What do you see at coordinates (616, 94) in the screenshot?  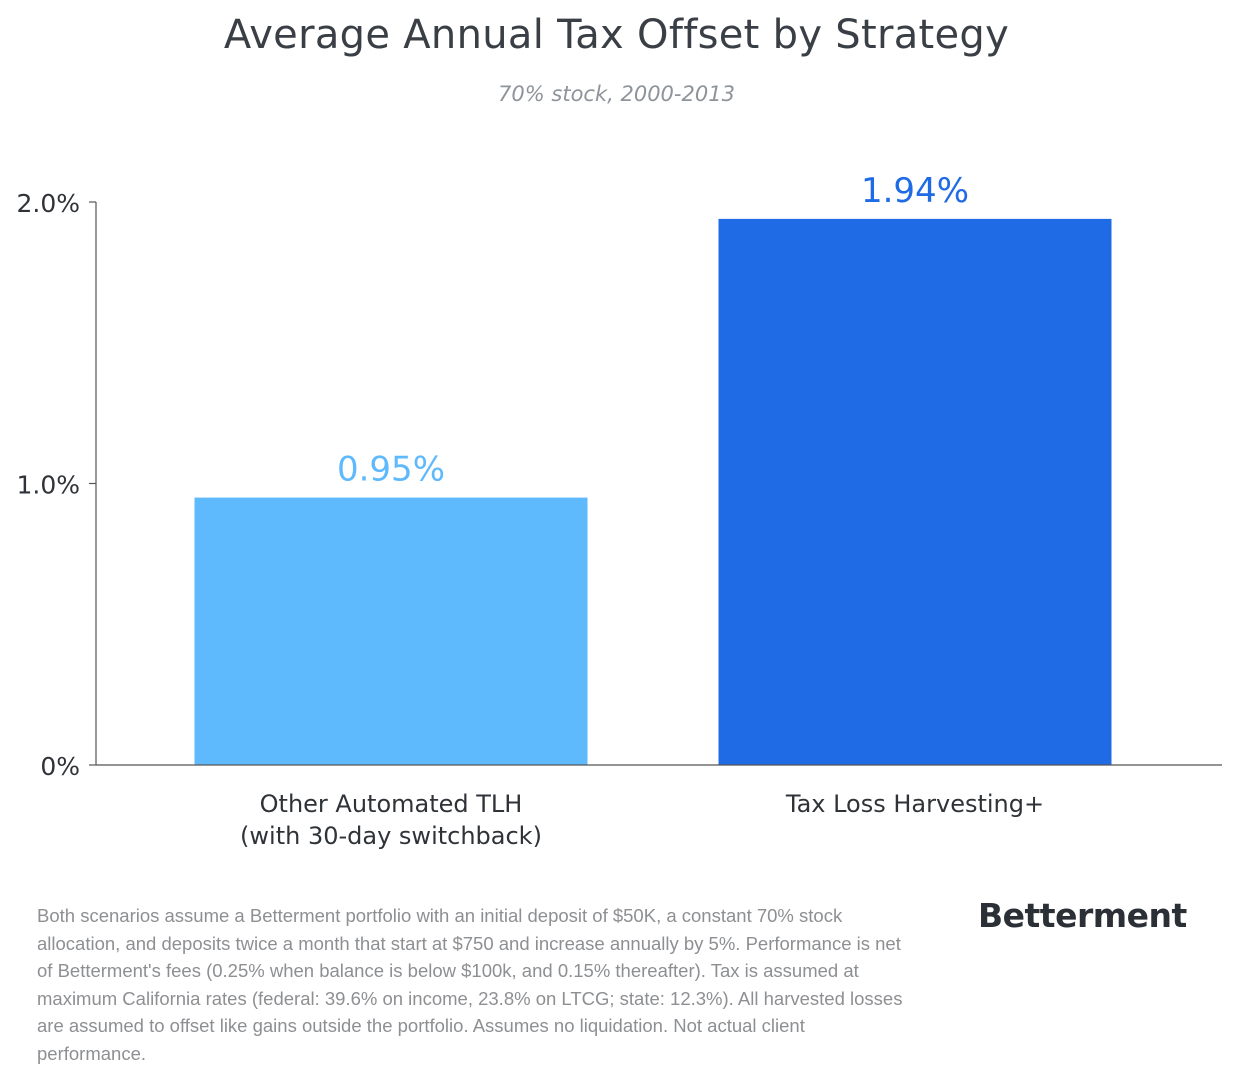 I see `chart-subtitle: 70% stock, 2000-2013` at bounding box center [616, 94].